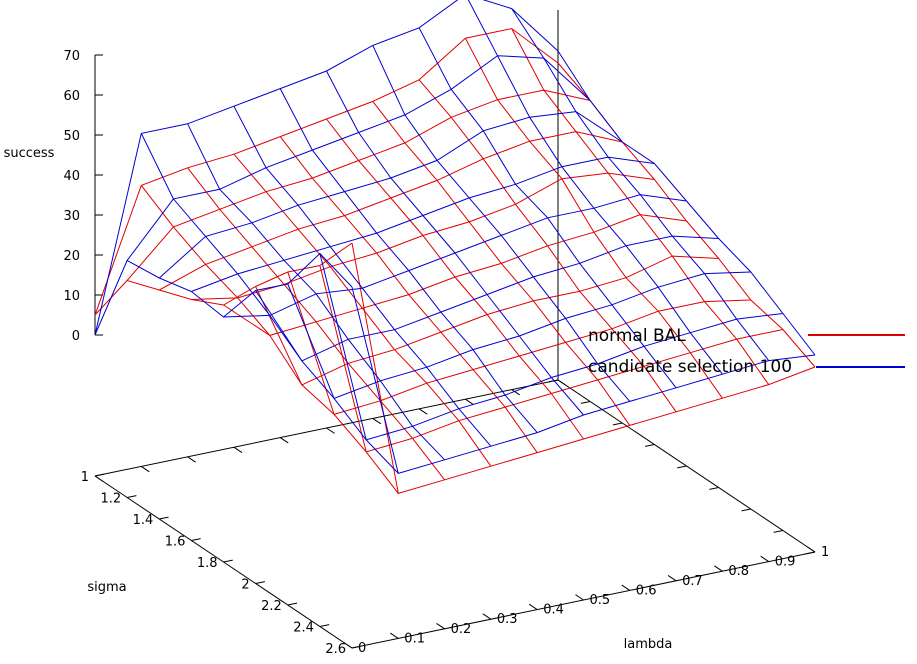 This screenshot has height=664, width=917. I want to click on sigma-tick-label: 2, so click(245, 585).